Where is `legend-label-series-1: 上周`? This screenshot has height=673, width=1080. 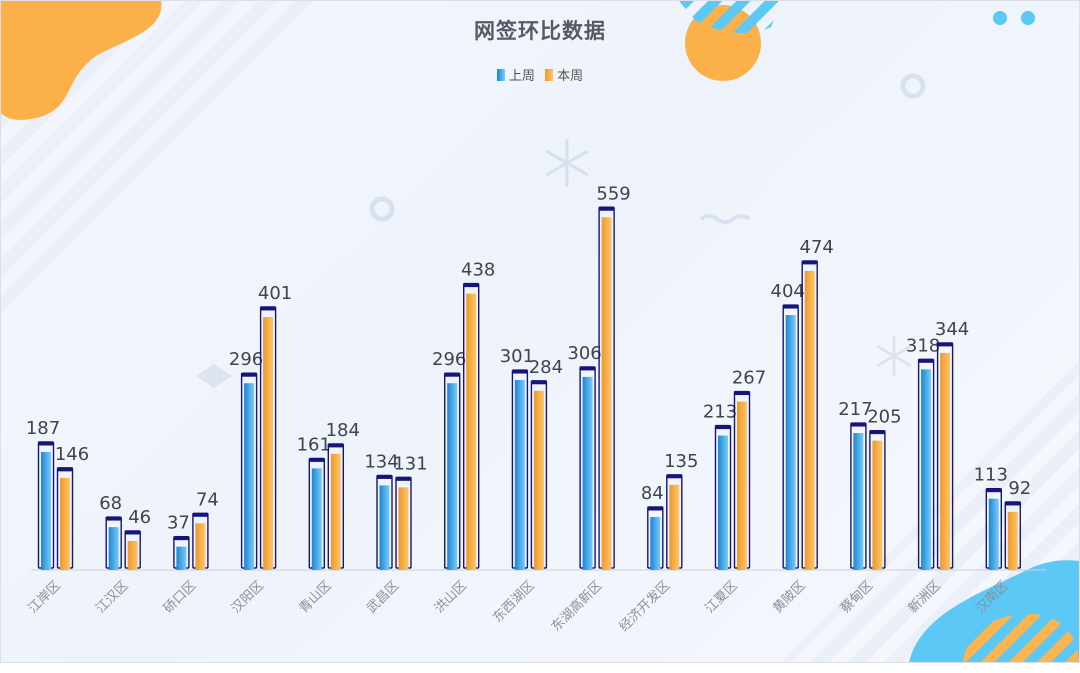
legend-label-series-1: 上周 is located at coordinates (521, 76).